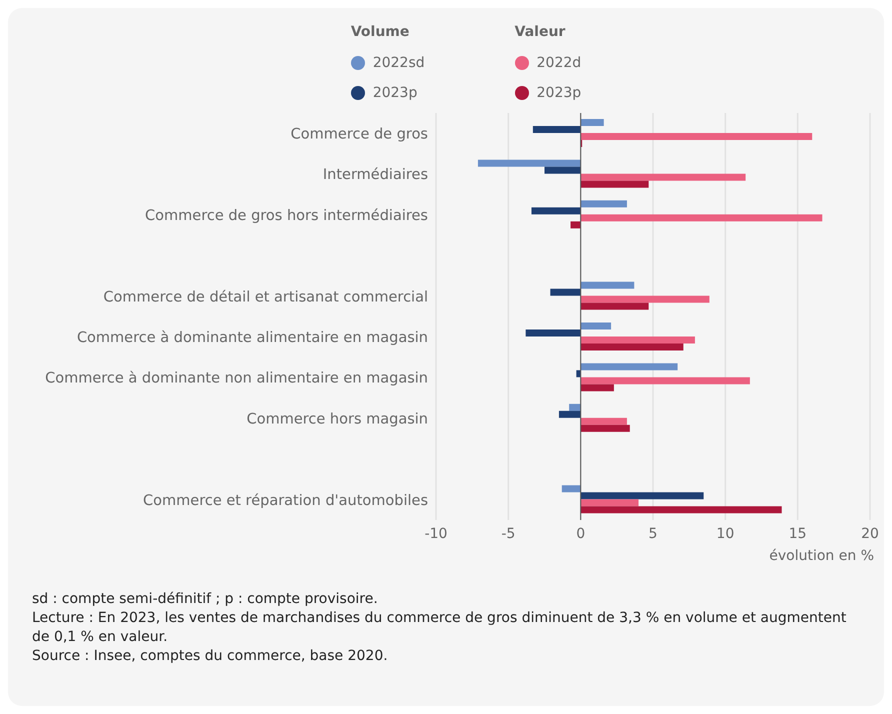  What do you see at coordinates (436, 534) in the screenshot?
I see `x-tick-label: -10` at bounding box center [436, 534].